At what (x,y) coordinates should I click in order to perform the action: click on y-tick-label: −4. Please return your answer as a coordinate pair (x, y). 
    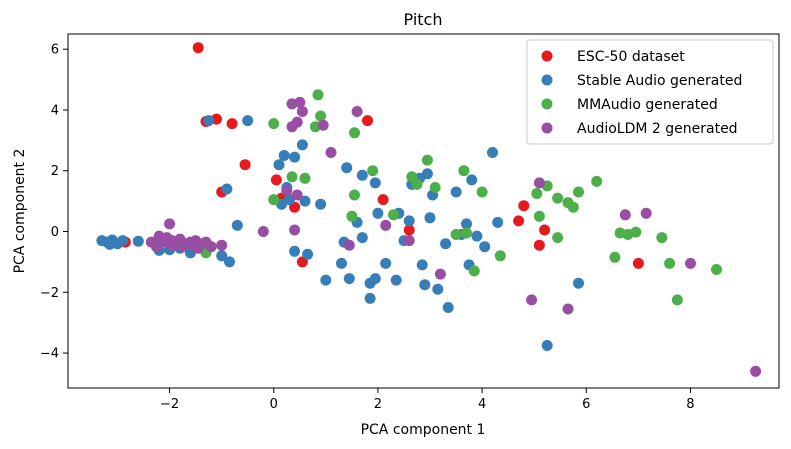
    Looking at the image, I should click on (49, 354).